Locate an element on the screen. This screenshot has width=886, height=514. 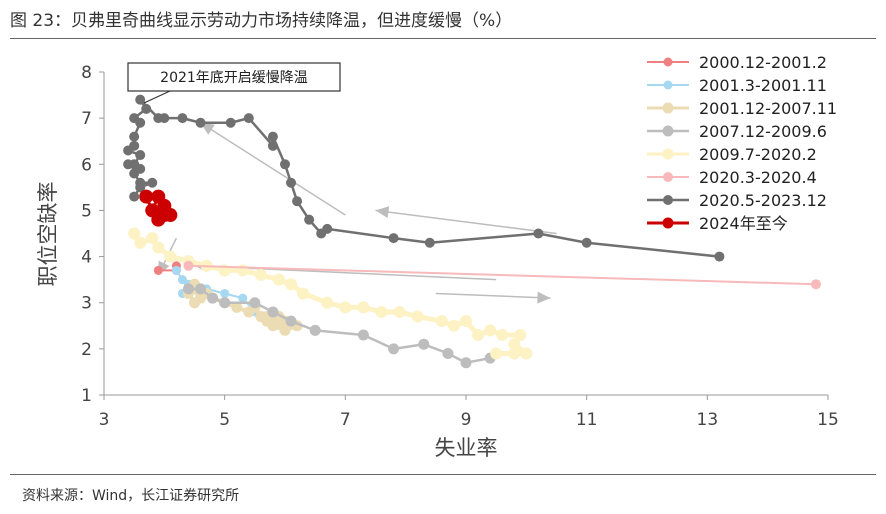
x-tick-label: 9 is located at coordinates (466, 420).